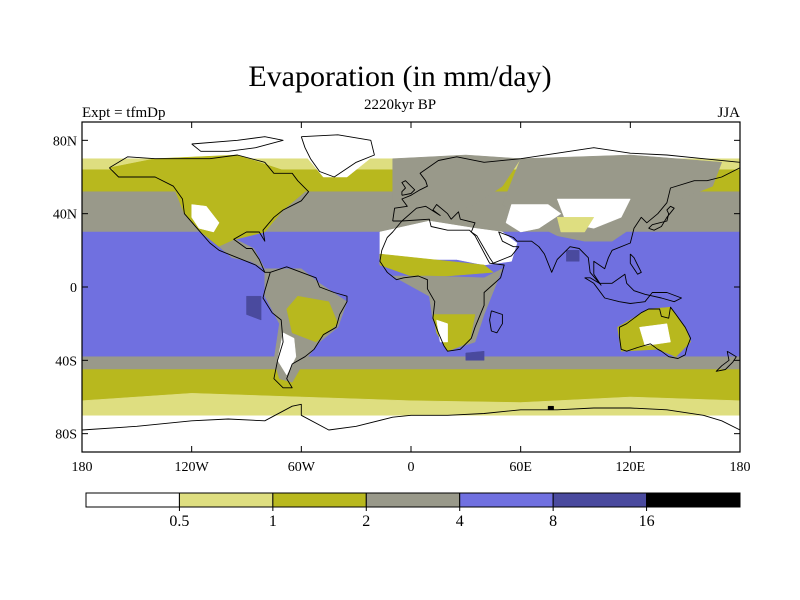 The image size is (800, 600). Describe the element at coordinates (65, 215) in the screenshot. I see `y-tick-label: 40N` at that location.